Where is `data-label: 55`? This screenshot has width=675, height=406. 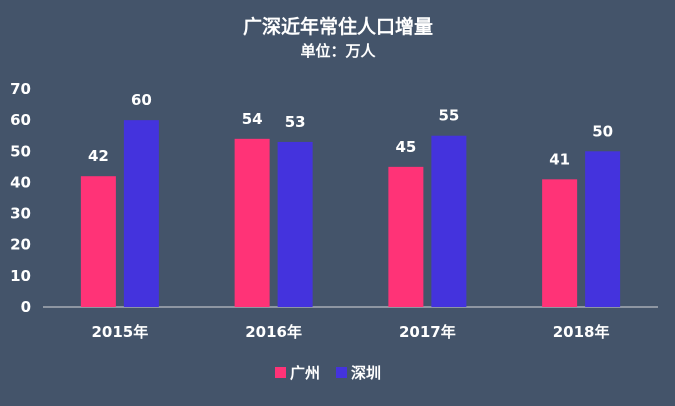
data-label: 55 is located at coordinates (448, 116).